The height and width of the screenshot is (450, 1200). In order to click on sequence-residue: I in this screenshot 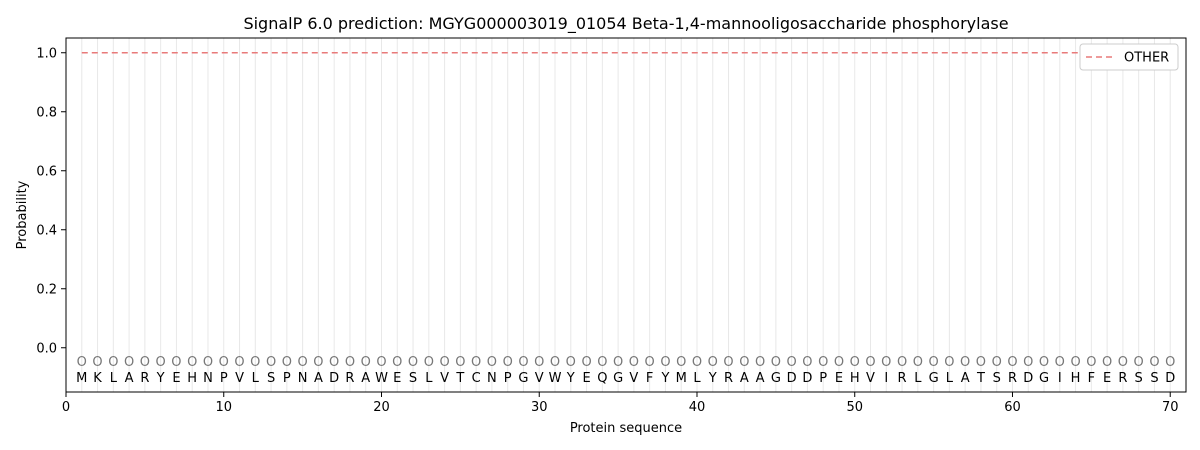, I will do `click(1060, 378)`.